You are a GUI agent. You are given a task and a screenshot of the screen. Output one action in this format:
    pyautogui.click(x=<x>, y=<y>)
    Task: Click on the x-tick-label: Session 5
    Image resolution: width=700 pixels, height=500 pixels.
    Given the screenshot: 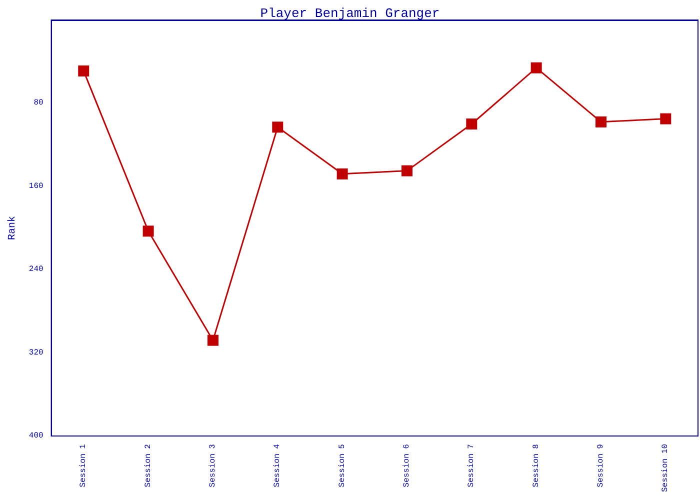 What is the action you would take?
    pyautogui.click(x=342, y=466)
    